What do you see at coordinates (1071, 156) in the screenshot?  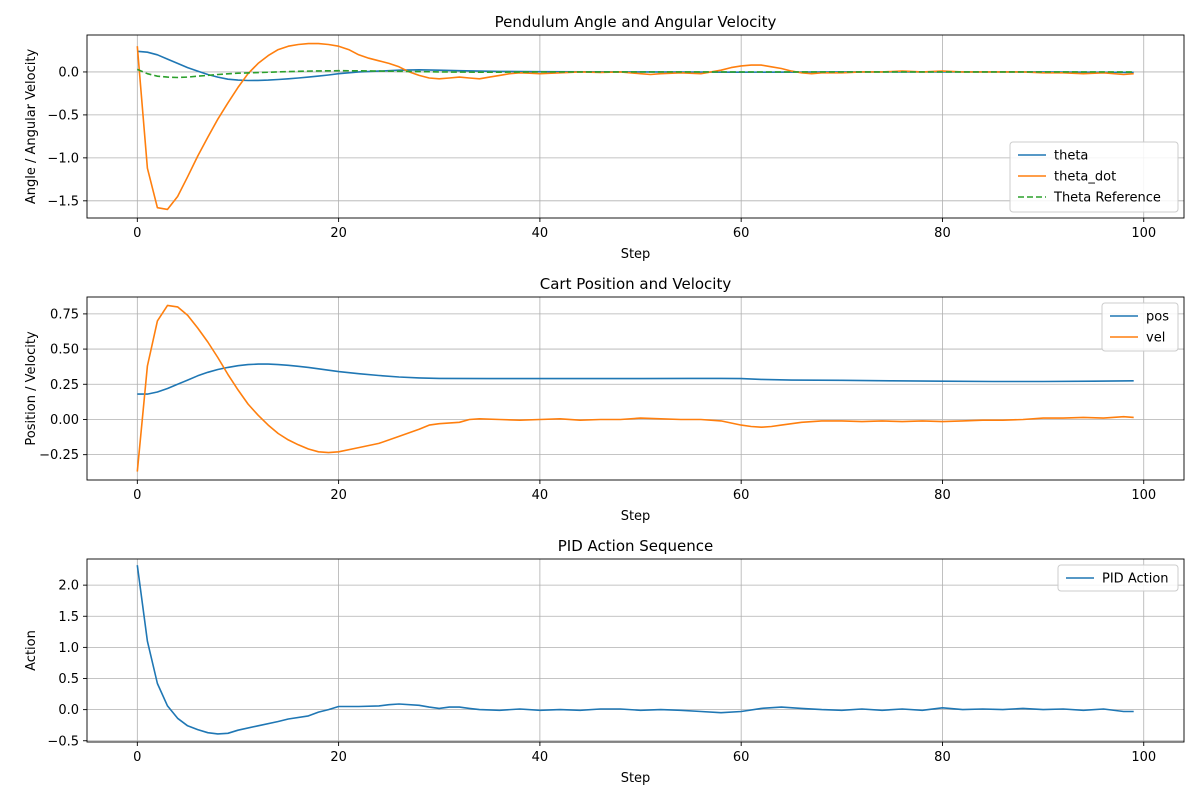 I see `legend-entry: theta` at bounding box center [1071, 156].